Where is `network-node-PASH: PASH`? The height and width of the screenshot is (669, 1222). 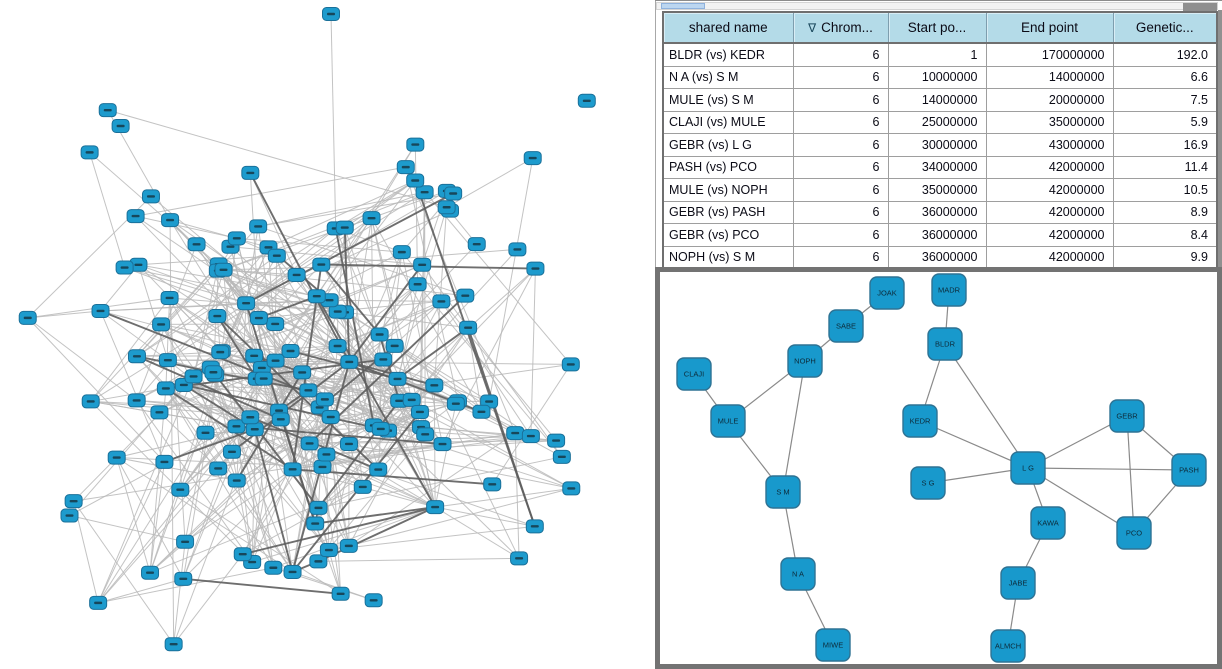
network-node-PASH: PASH is located at coordinates (1189, 470).